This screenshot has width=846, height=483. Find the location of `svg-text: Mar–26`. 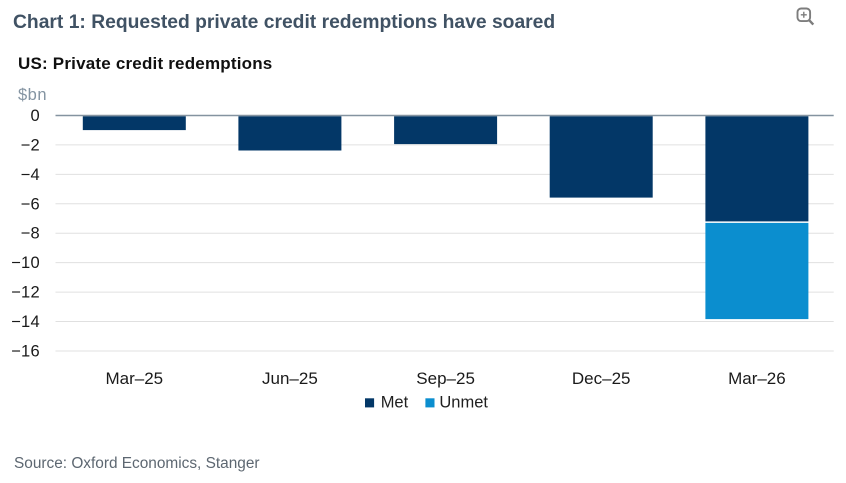

svg-text: Mar–26 is located at coordinates (757, 378).